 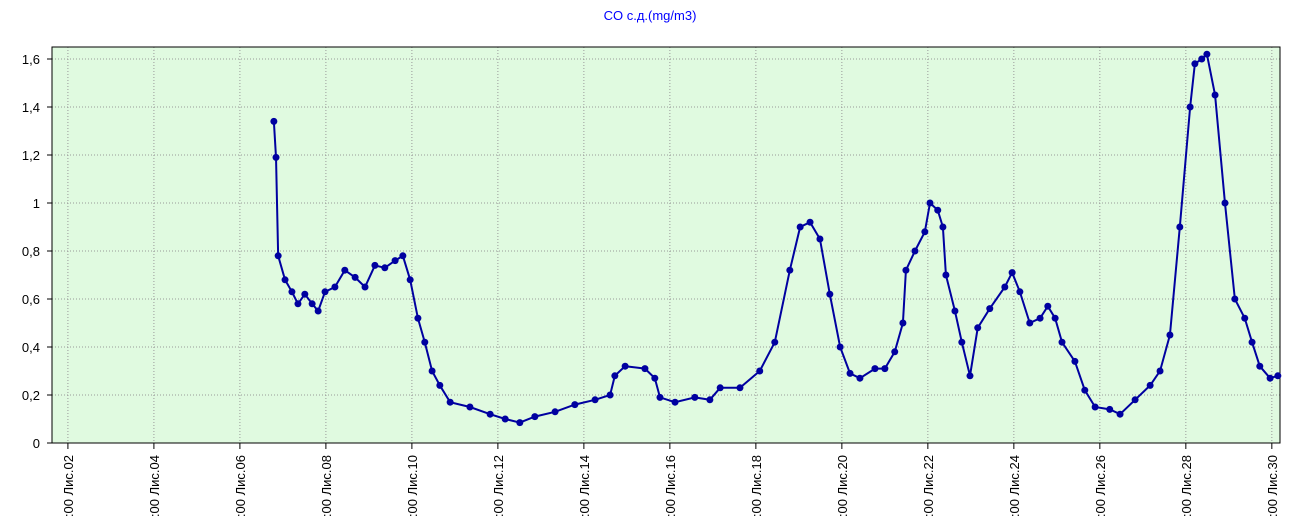 What do you see at coordinates (1100, 486) in the screenshot?
I see `x-tick-label: 00:00 Лис.26` at bounding box center [1100, 486].